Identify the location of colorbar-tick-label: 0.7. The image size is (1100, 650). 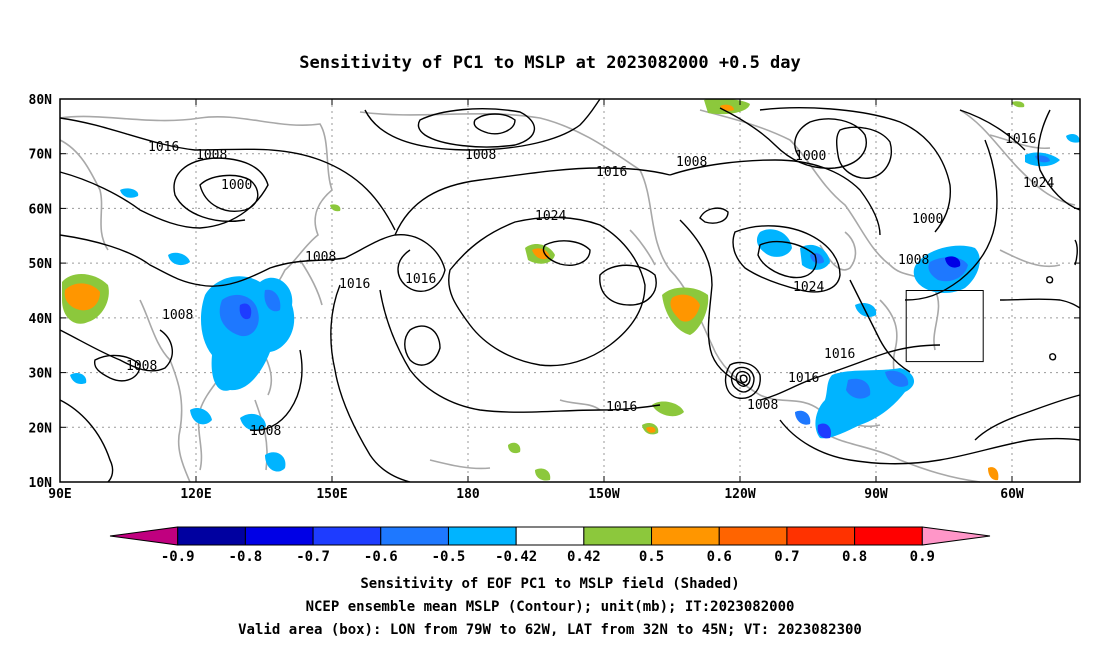
(786, 557).